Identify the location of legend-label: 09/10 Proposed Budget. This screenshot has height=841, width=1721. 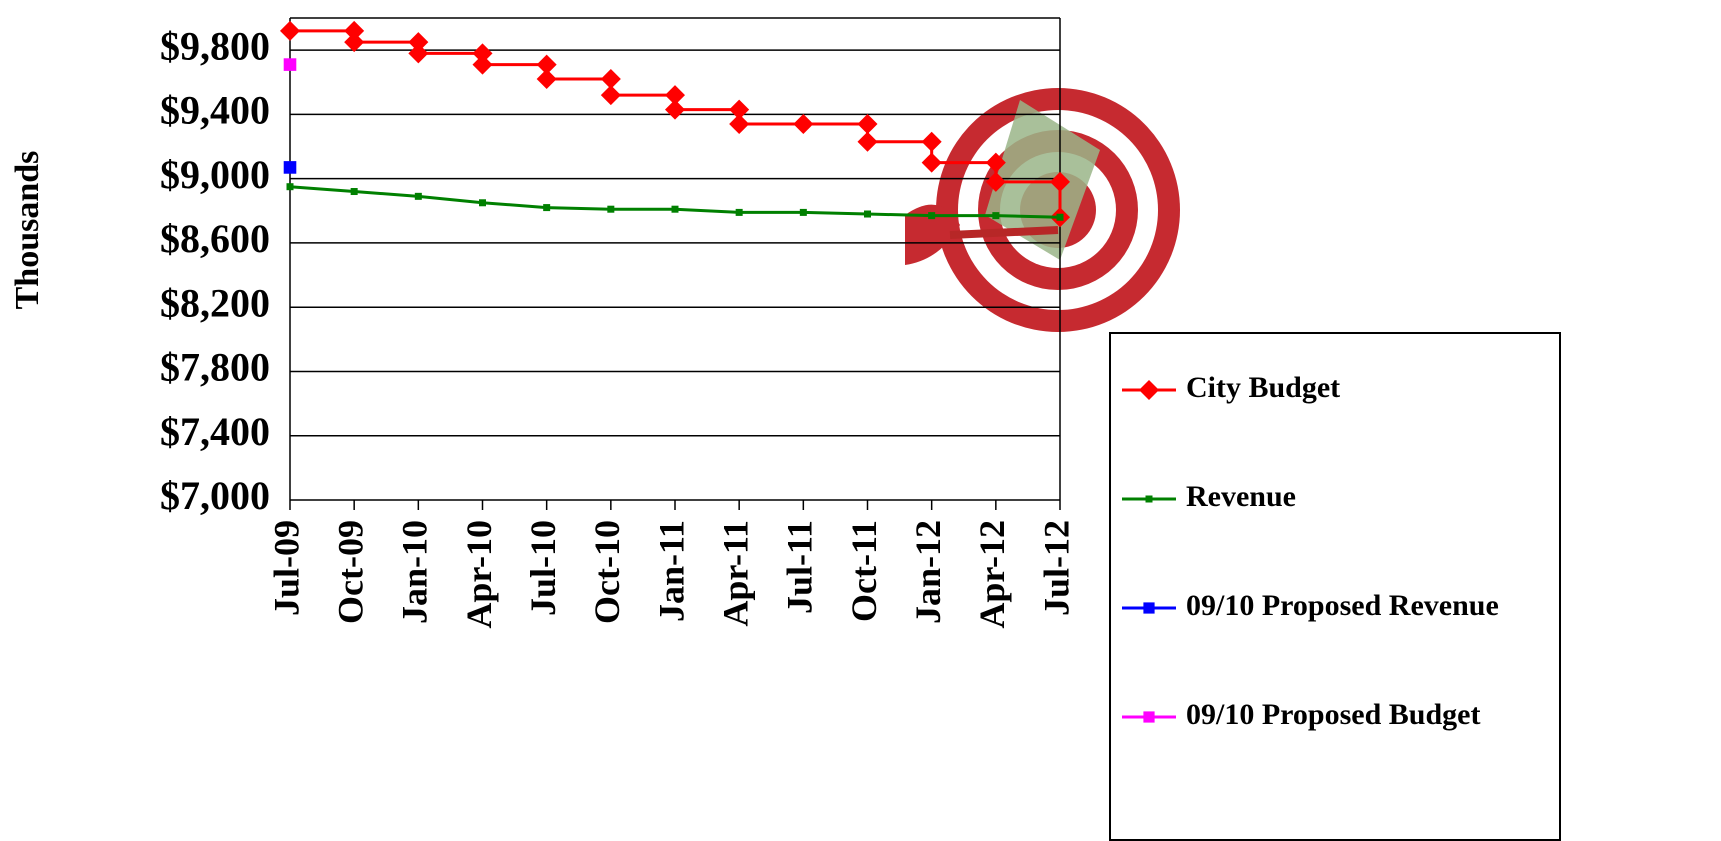
(1333, 714).